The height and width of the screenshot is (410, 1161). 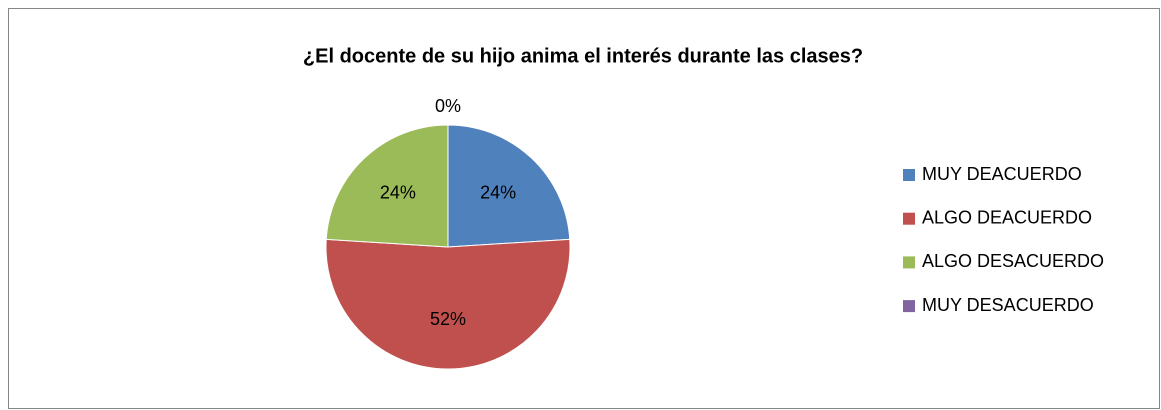 What do you see at coordinates (1002, 174) in the screenshot?
I see `legend-label: MUY DEACUERDO` at bounding box center [1002, 174].